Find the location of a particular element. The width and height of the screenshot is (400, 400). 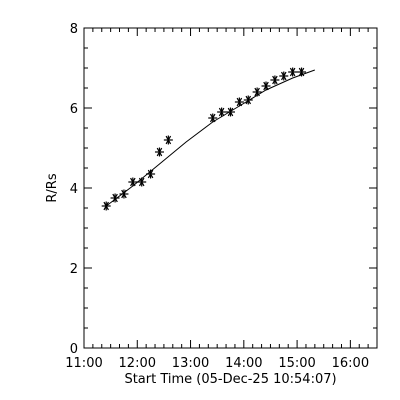

y-tick-label: 4 is located at coordinates (74, 189).